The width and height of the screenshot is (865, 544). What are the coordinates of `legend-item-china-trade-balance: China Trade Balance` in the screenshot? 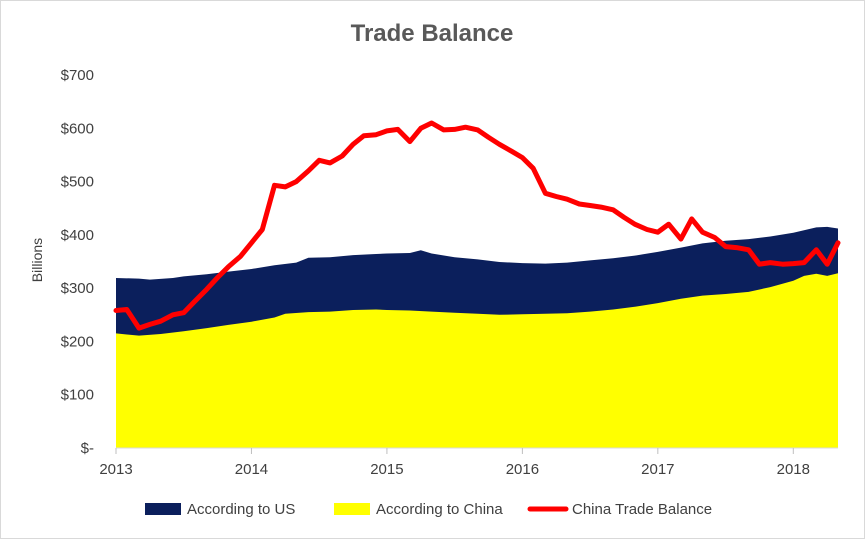 It's located at (619, 509).